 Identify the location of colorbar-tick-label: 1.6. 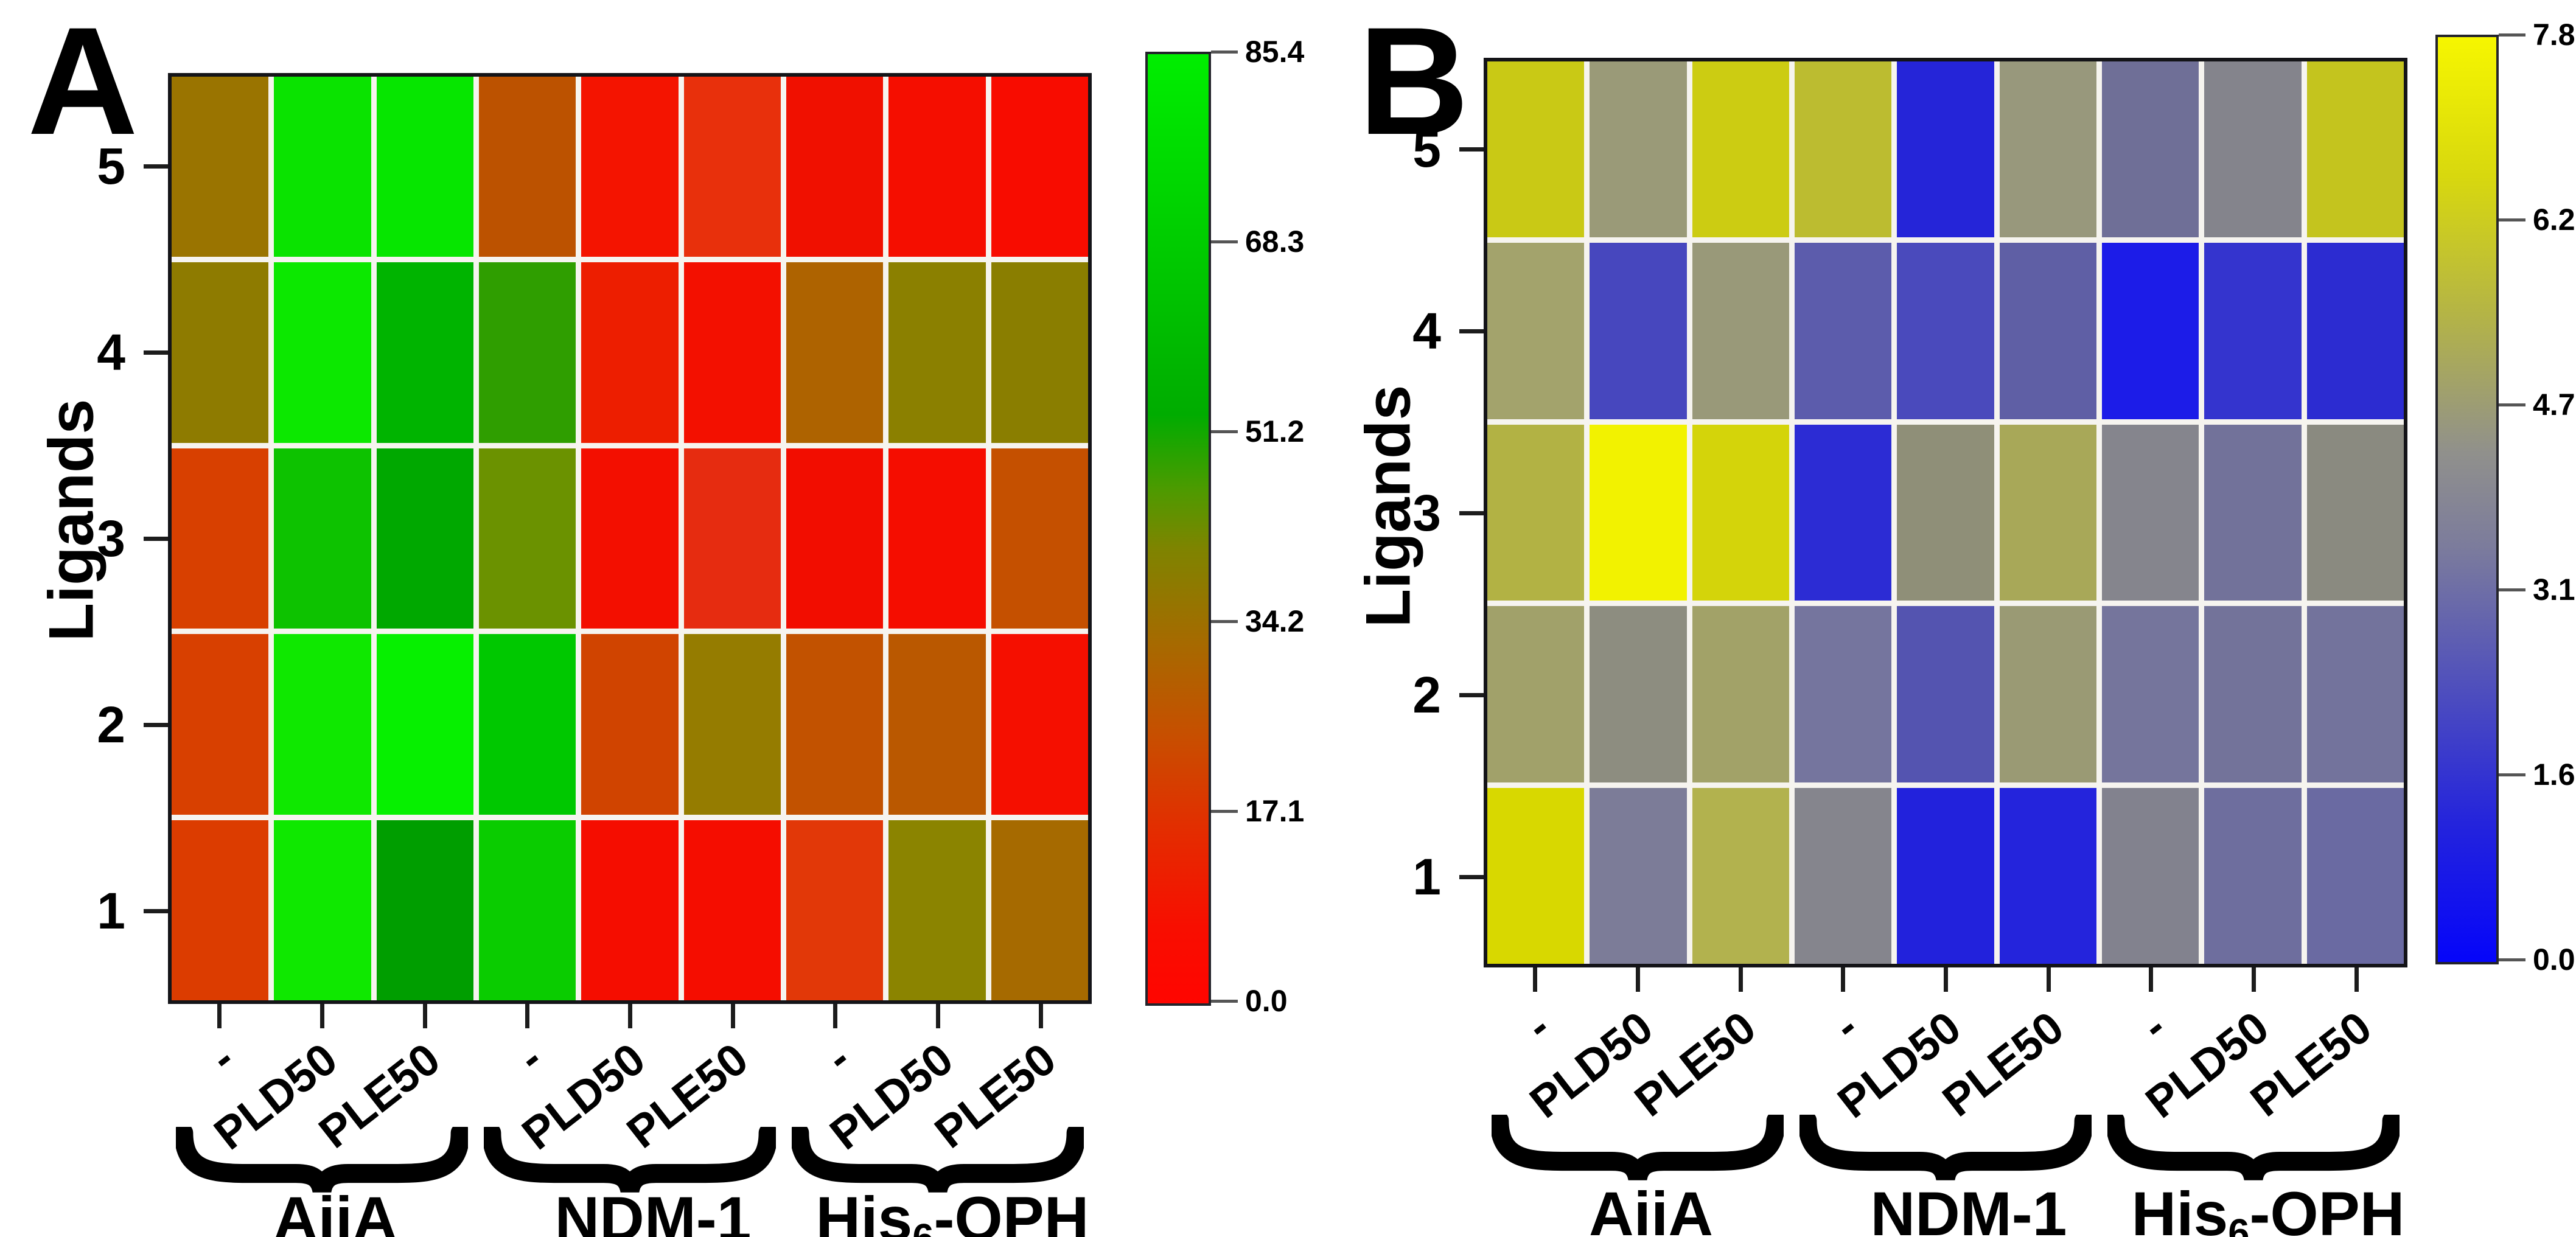
(2554, 775).